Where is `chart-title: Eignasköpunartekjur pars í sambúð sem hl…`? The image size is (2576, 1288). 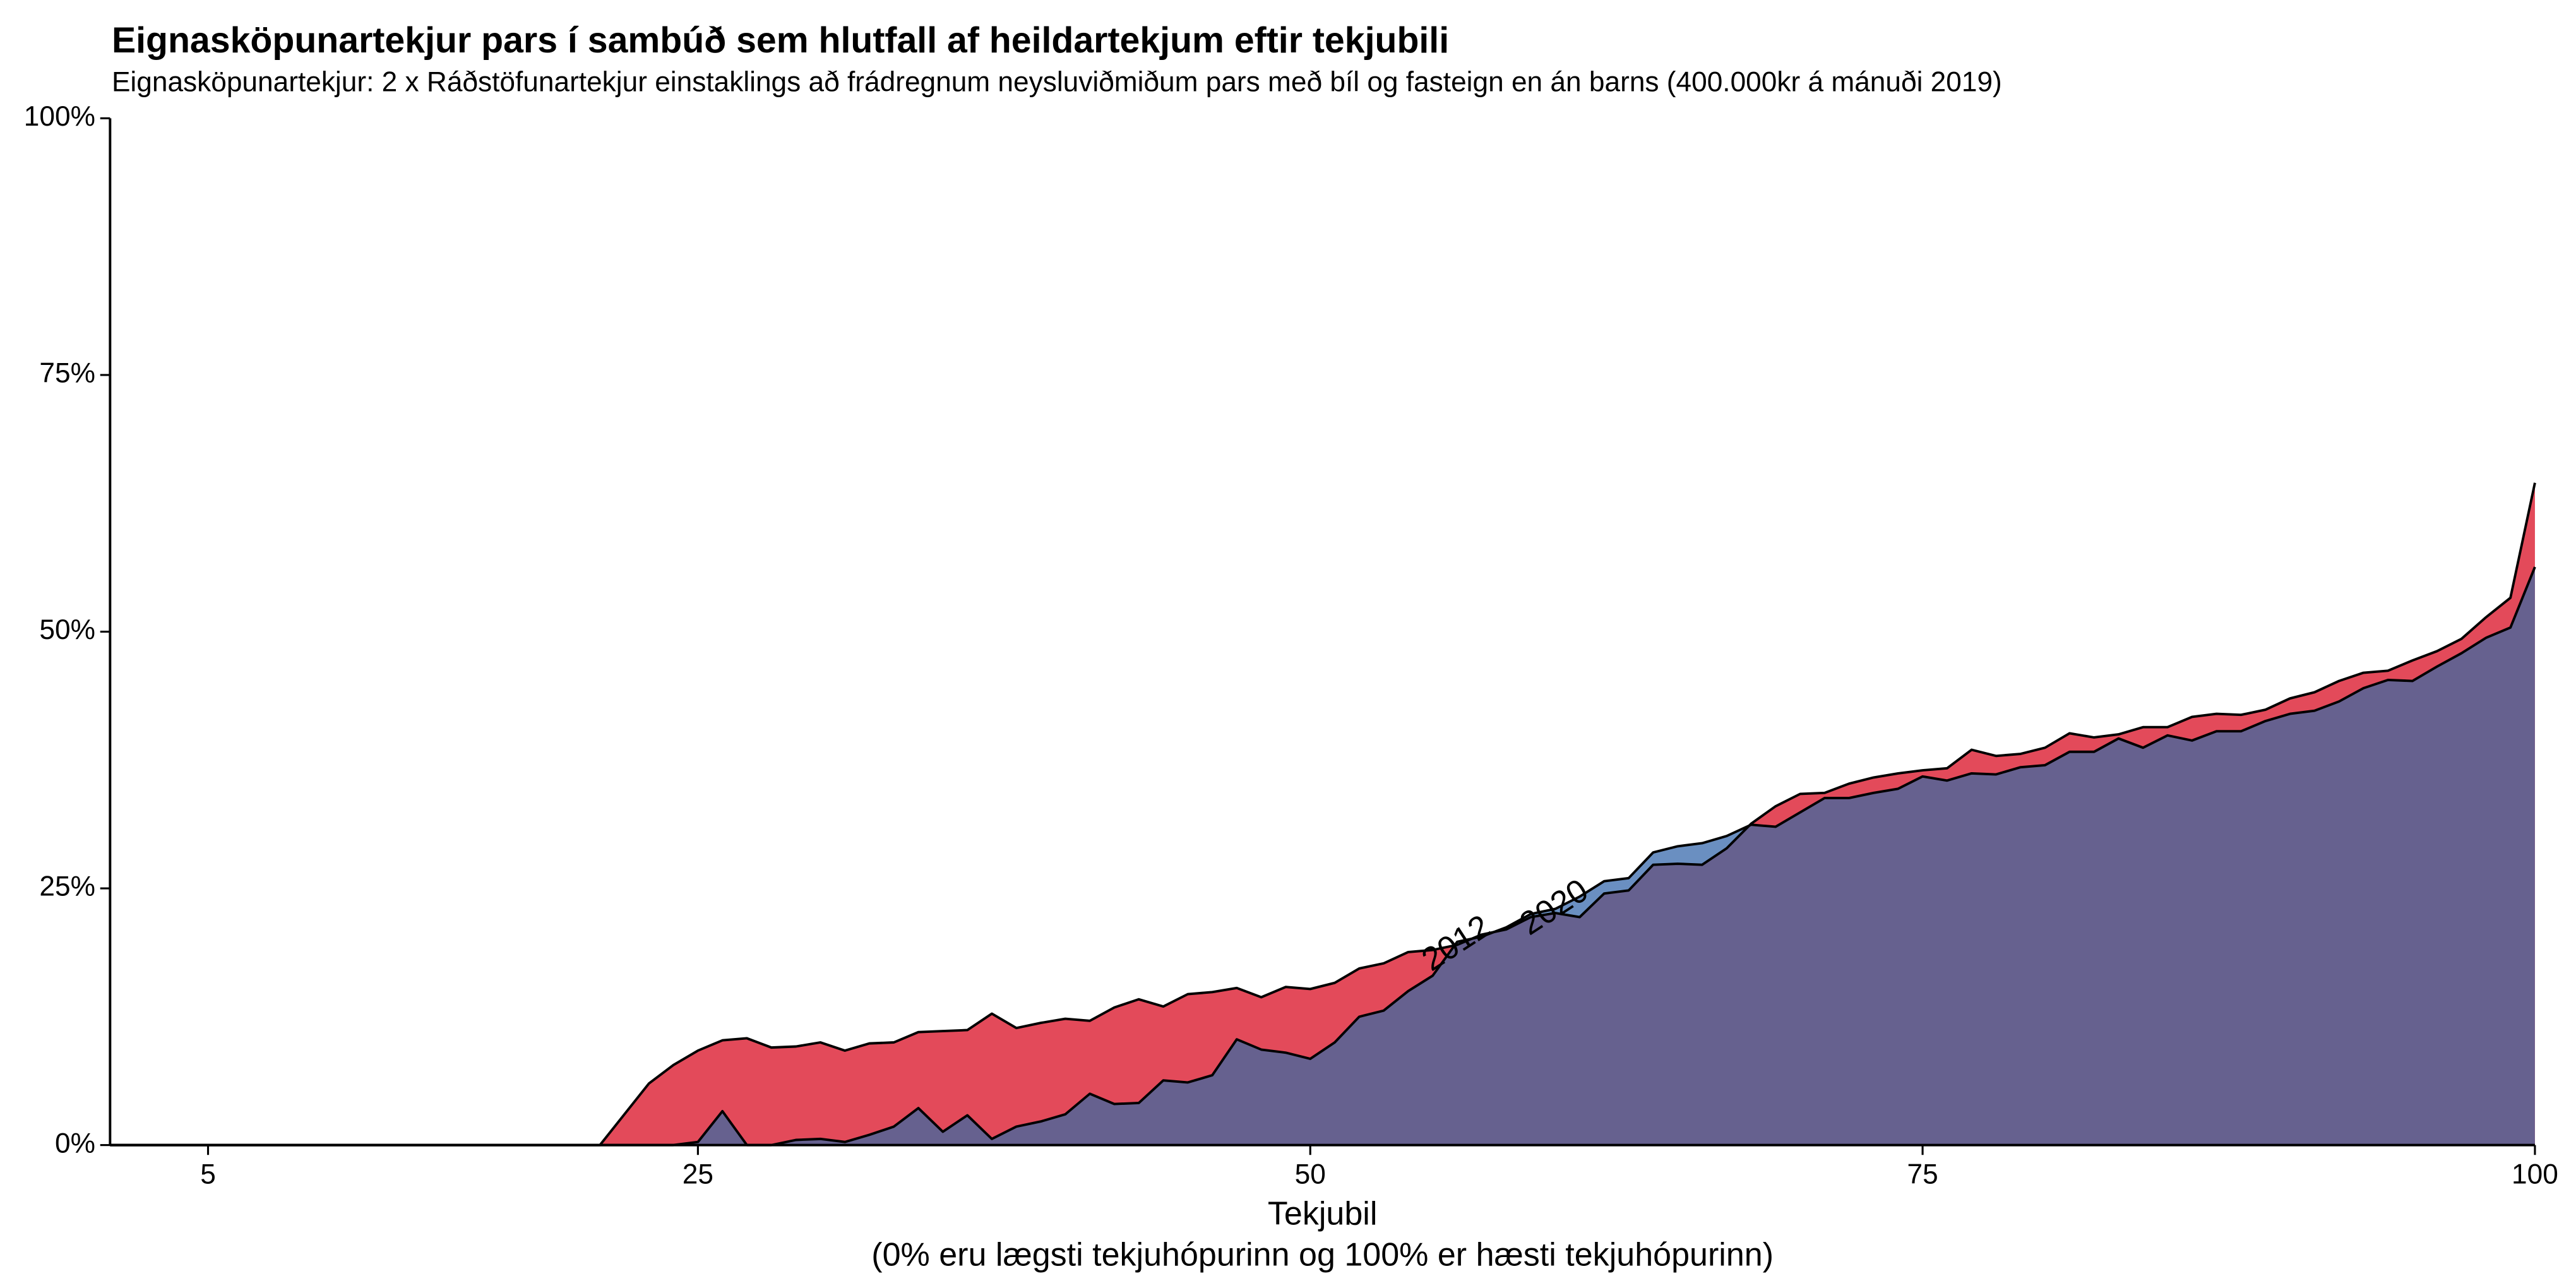 chart-title: Eignasköpunartekjur pars í sambúð sem hl… is located at coordinates (780, 40).